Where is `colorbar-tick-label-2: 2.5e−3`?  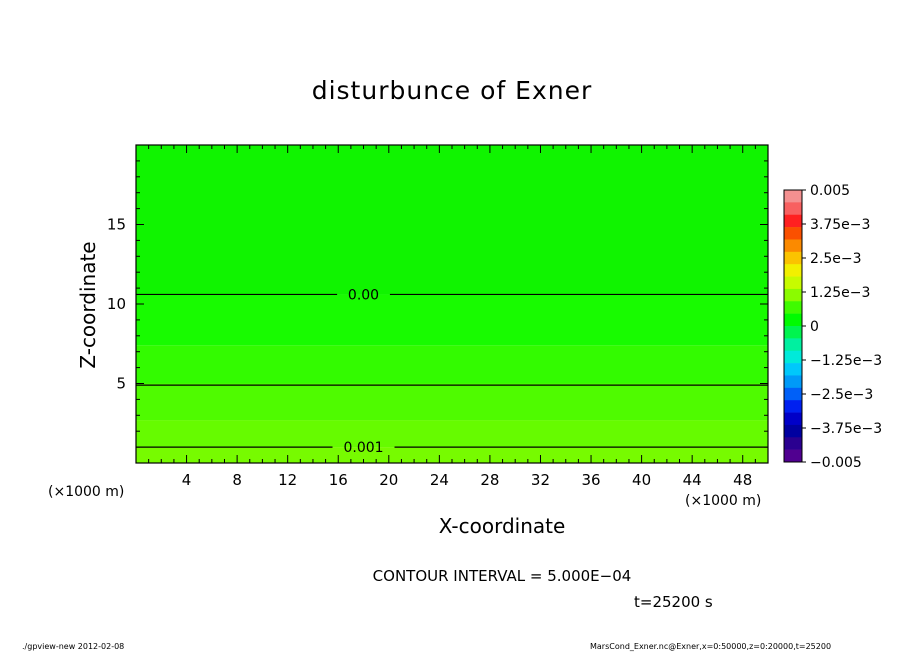 colorbar-tick-label-2: 2.5e−3 is located at coordinates (836, 259).